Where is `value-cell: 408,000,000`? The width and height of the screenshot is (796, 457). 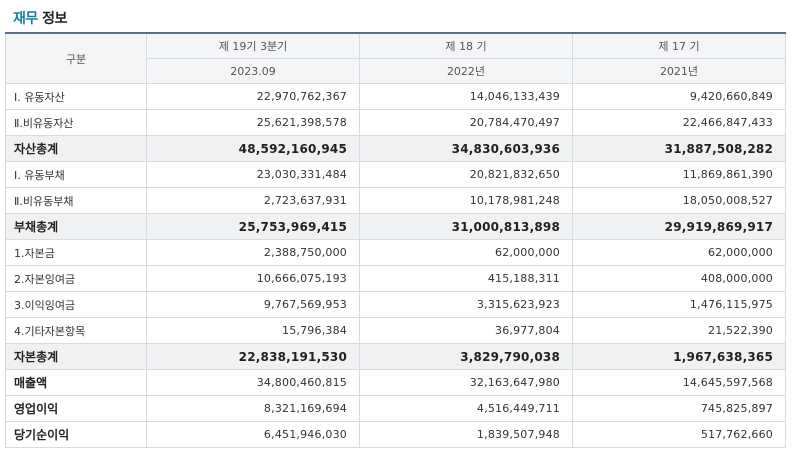 value-cell: 408,000,000 is located at coordinates (679, 278).